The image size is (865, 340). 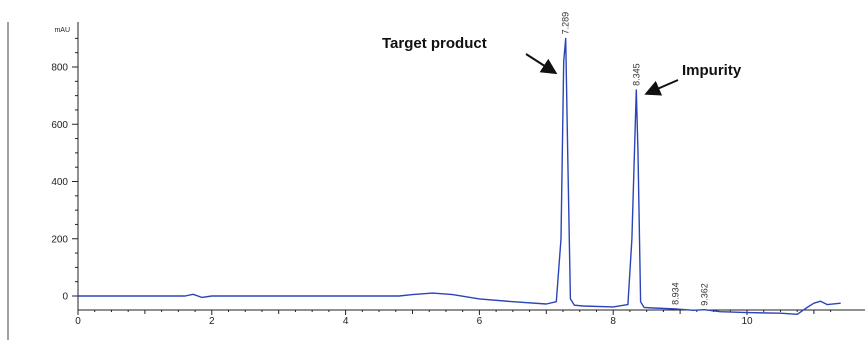 I want to click on annotation-target-product: Target product, so click(x=434, y=43).